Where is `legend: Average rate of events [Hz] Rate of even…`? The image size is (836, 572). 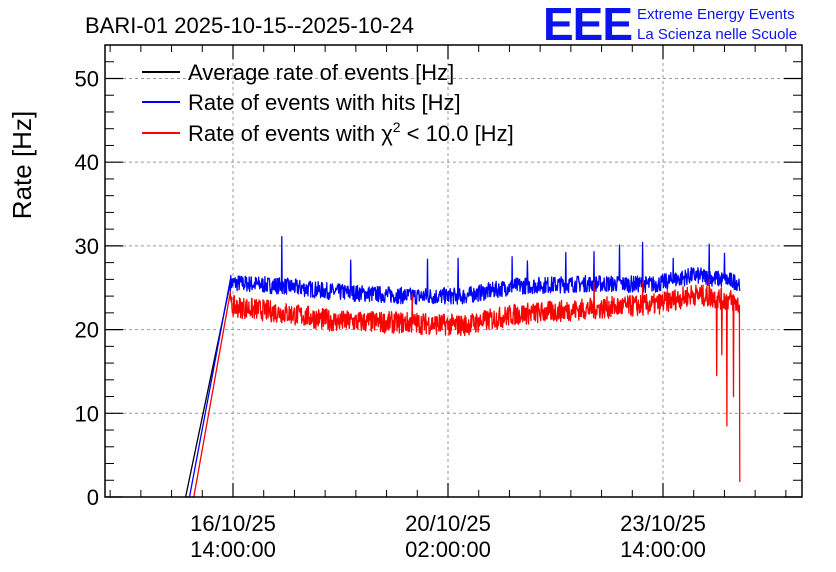 legend: Average rate of events [Hz] Rate of even… is located at coordinates (328, 103).